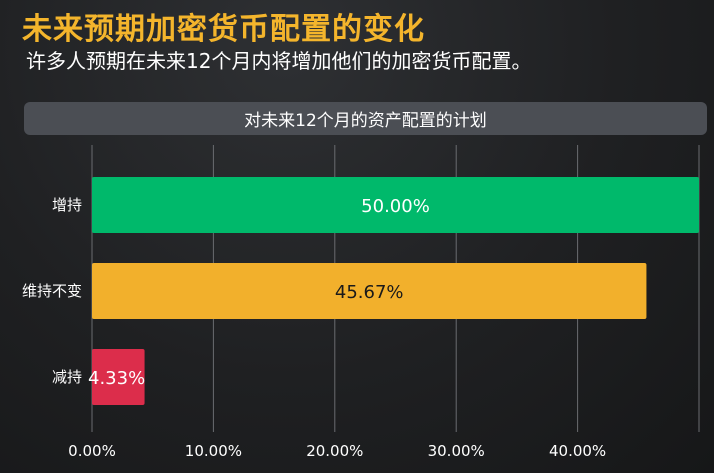  What do you see at coordinates (52, 291) in the screenshot?
I see `category-label: 维持不变` at bounding box center [52, 291].